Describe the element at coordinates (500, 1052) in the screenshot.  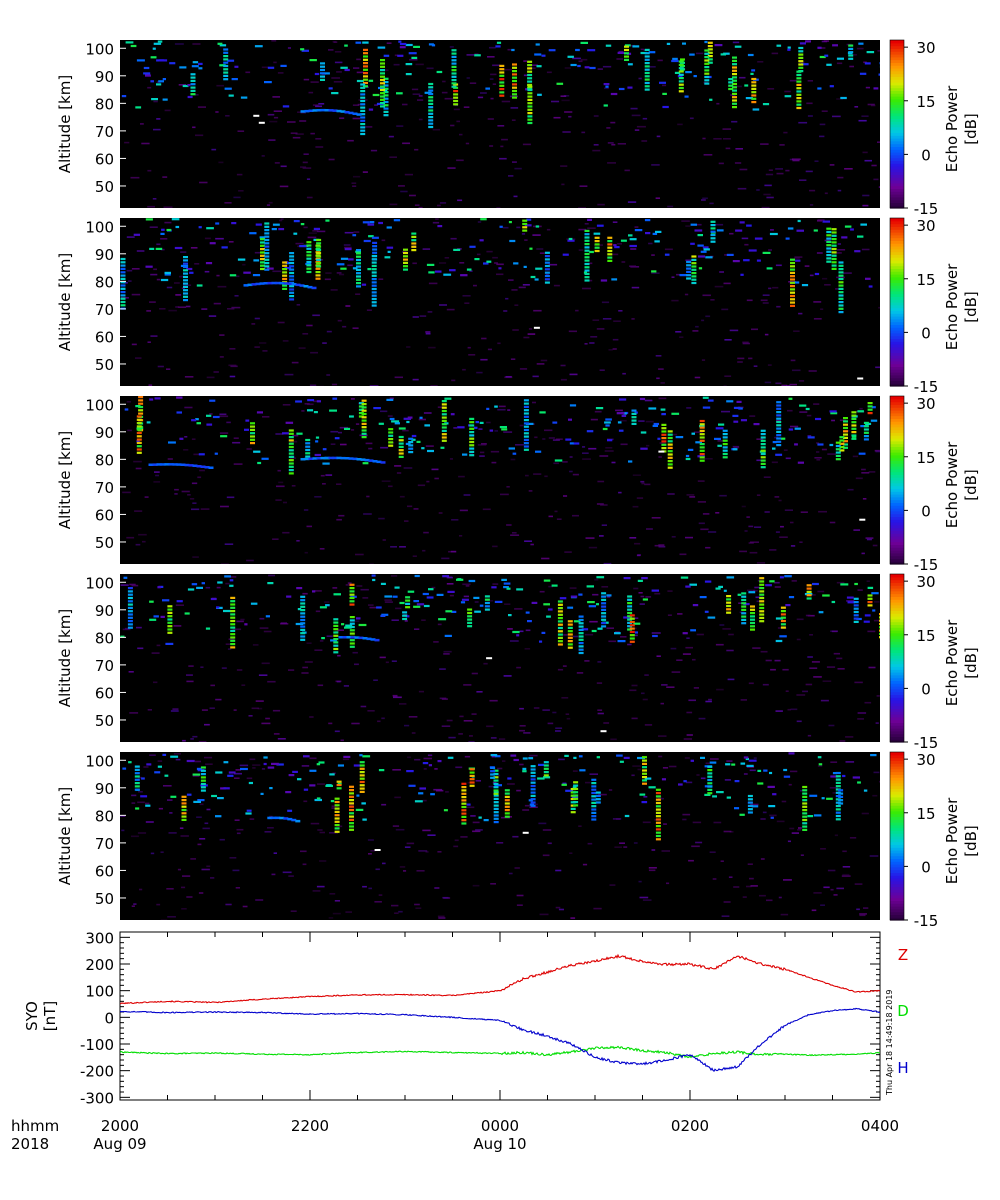
I see `series-line-D` at that location.